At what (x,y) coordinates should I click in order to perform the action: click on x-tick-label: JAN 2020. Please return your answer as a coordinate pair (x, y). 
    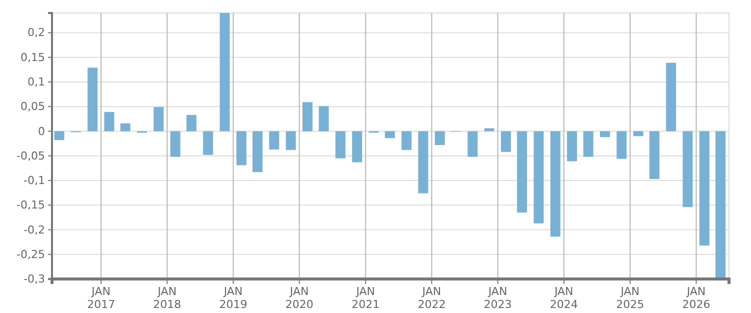
    Looking at the image, I should click on (299, 298).